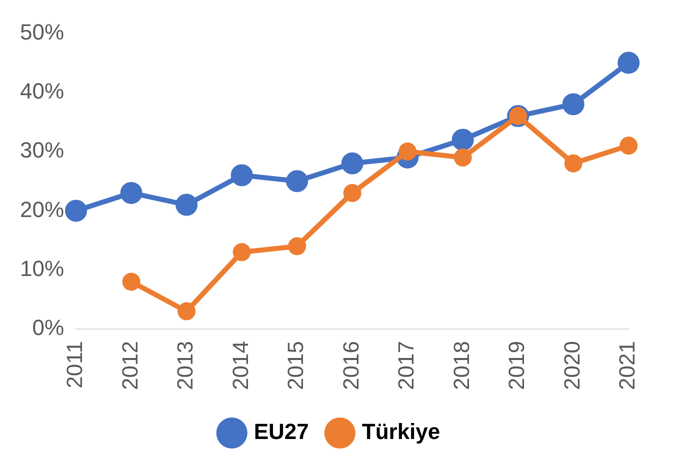 Image resolution: width=675 pixels, height=462 pixels. Describe the element at coordinates (75, 364) in the screenshot. I see `x-tick-label: 2011` at that location.